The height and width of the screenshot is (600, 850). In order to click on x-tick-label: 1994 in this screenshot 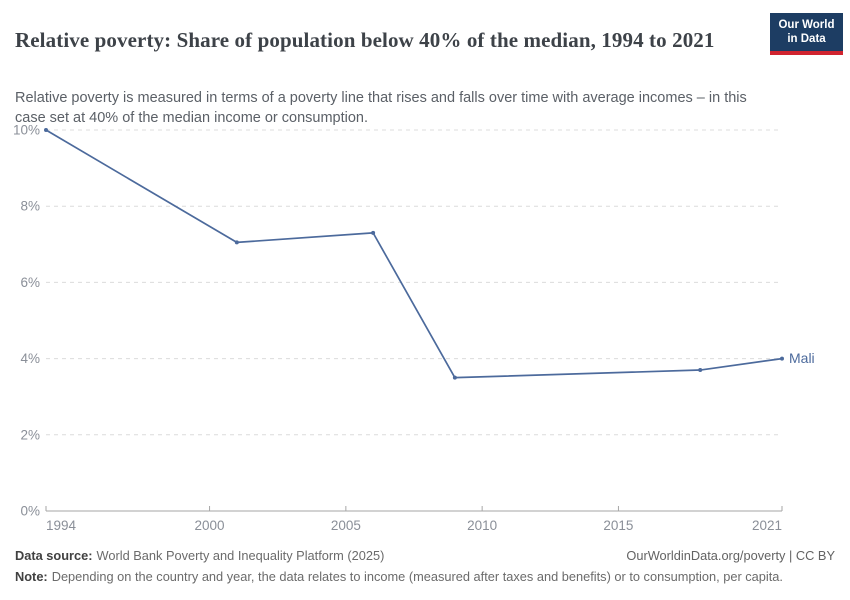, I will do `click(61, 525)`.